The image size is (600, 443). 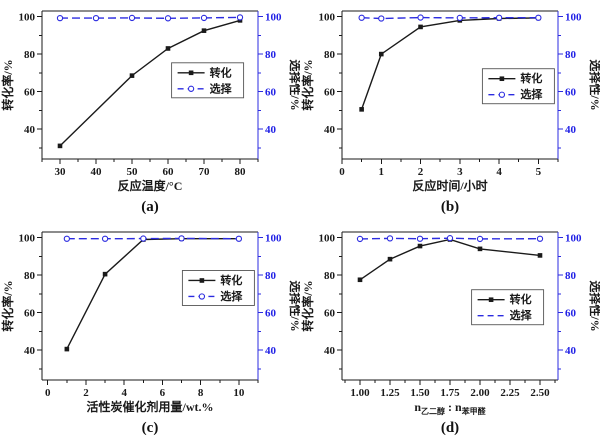 What do you see at coordinates (540, 393) in the screenshot?
I see `x-tick-label: 2.50` at bounding box center [540, 393].